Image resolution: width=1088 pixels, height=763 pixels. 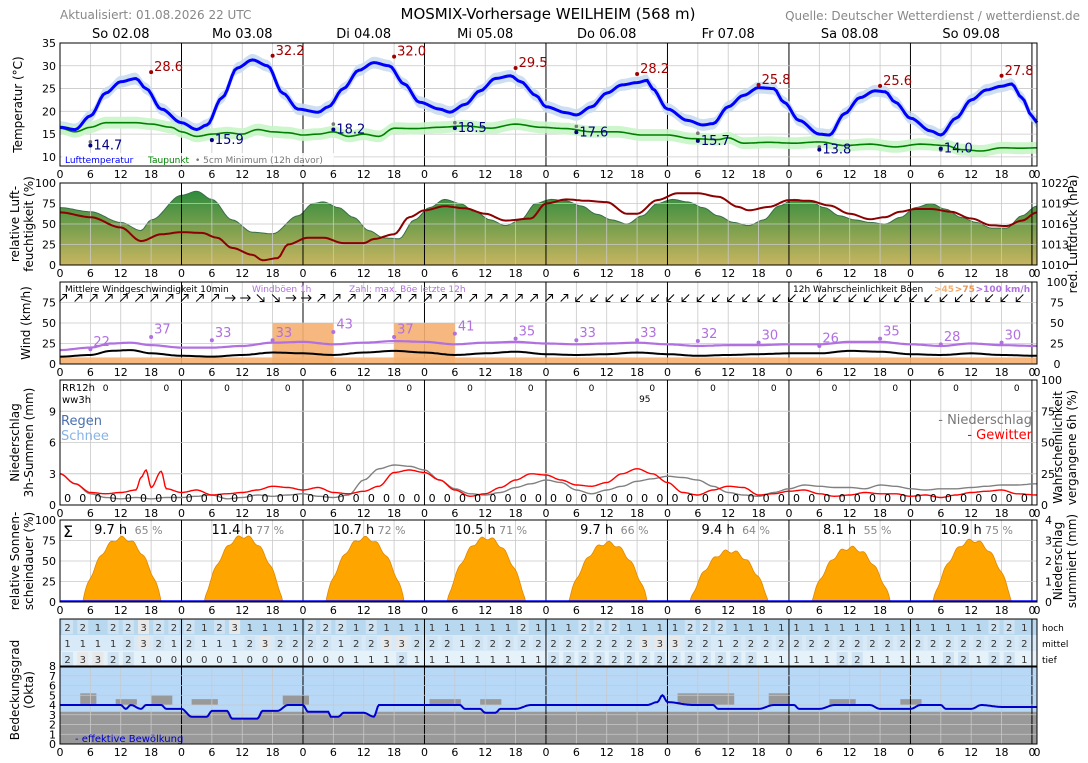 I want to click on cloud-ytick: 5, so click(x=52, y=695).